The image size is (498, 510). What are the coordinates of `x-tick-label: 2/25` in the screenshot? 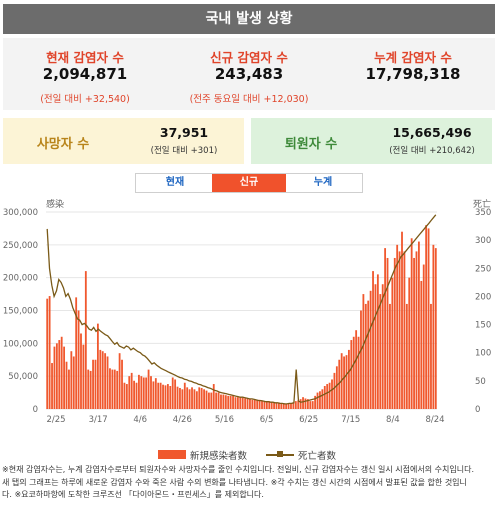 It's located at (55, 420).